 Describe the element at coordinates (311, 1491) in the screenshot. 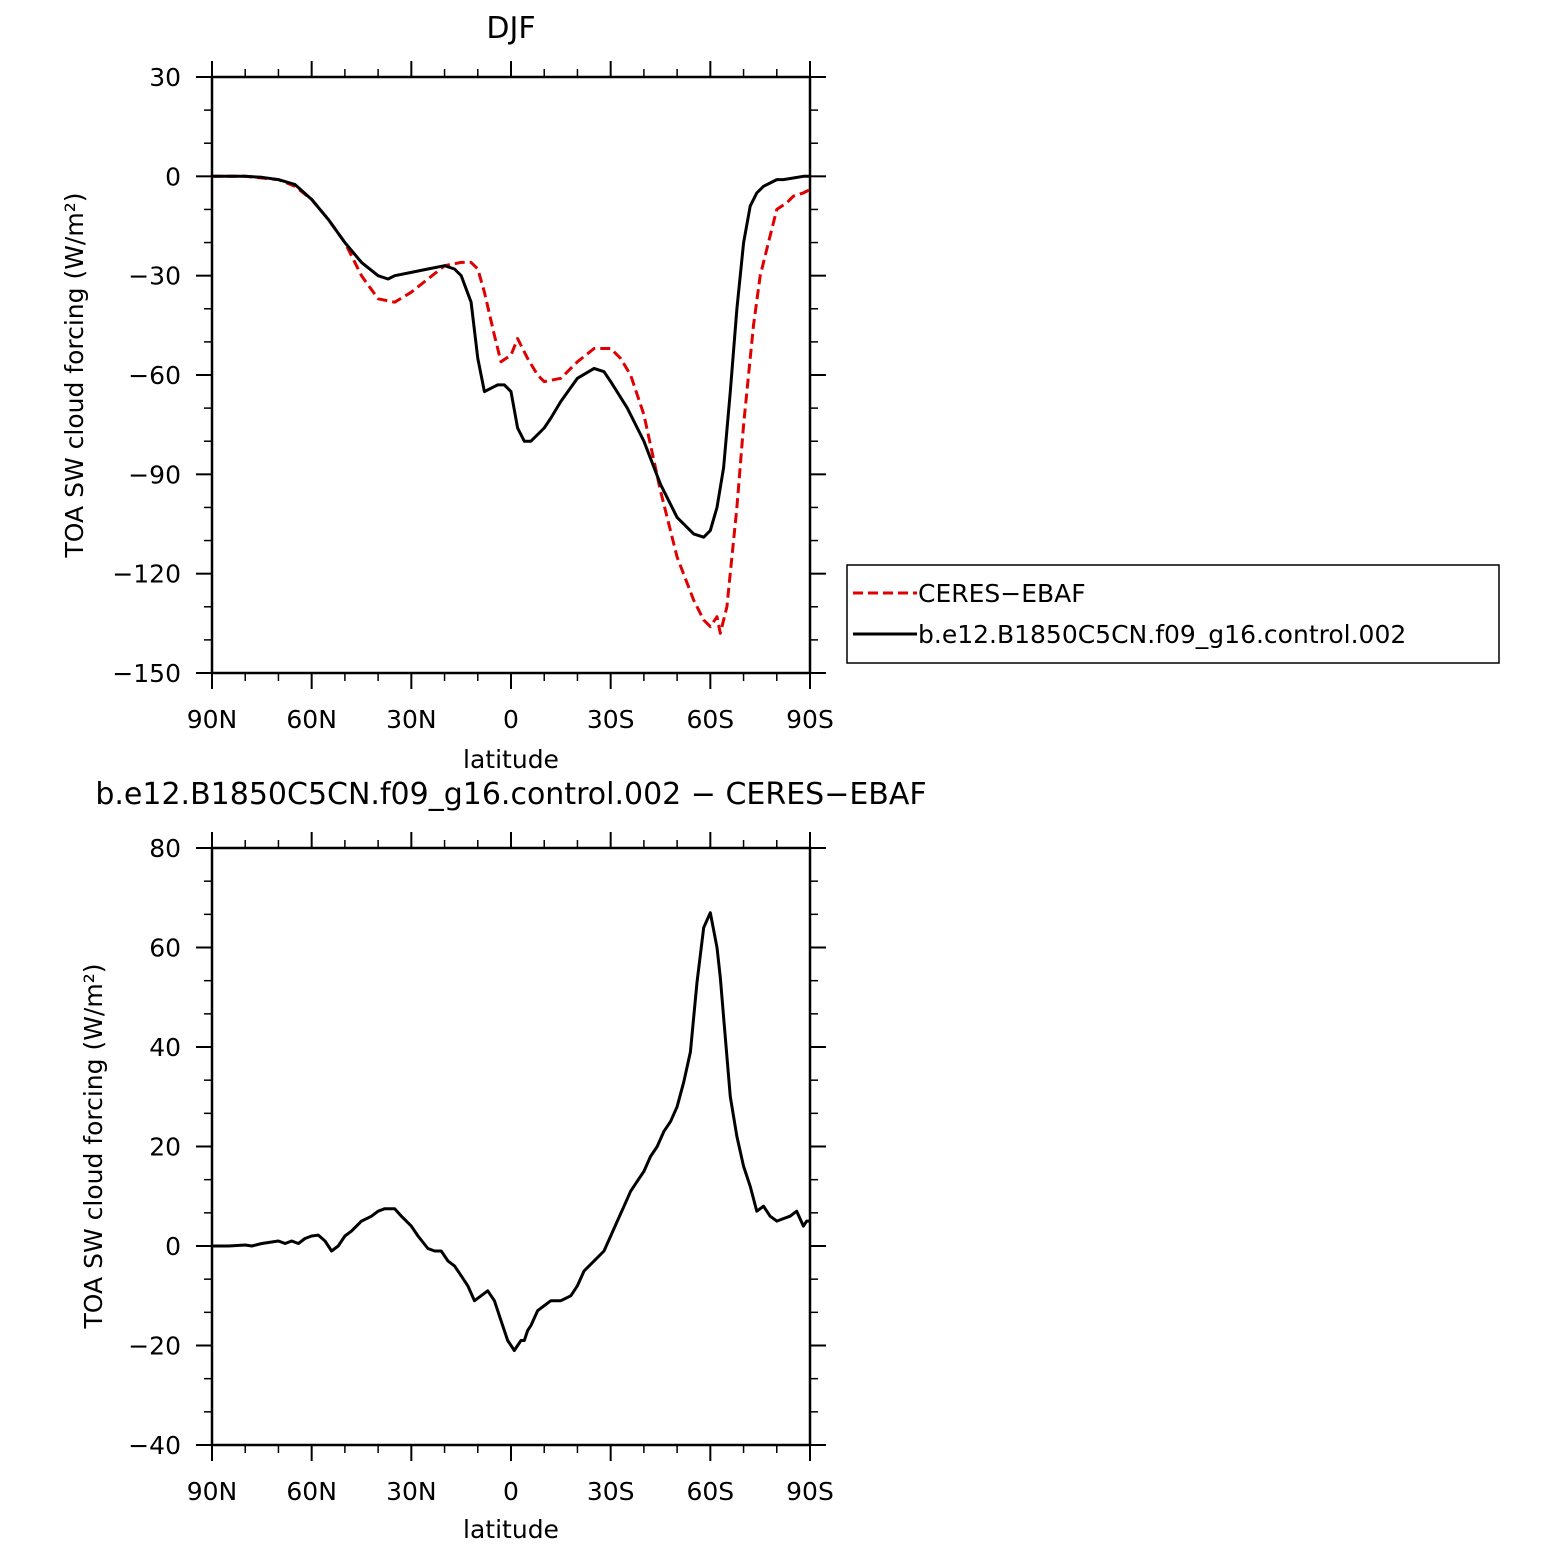

I see `bottom-x-tick-label: 60N` at that location.